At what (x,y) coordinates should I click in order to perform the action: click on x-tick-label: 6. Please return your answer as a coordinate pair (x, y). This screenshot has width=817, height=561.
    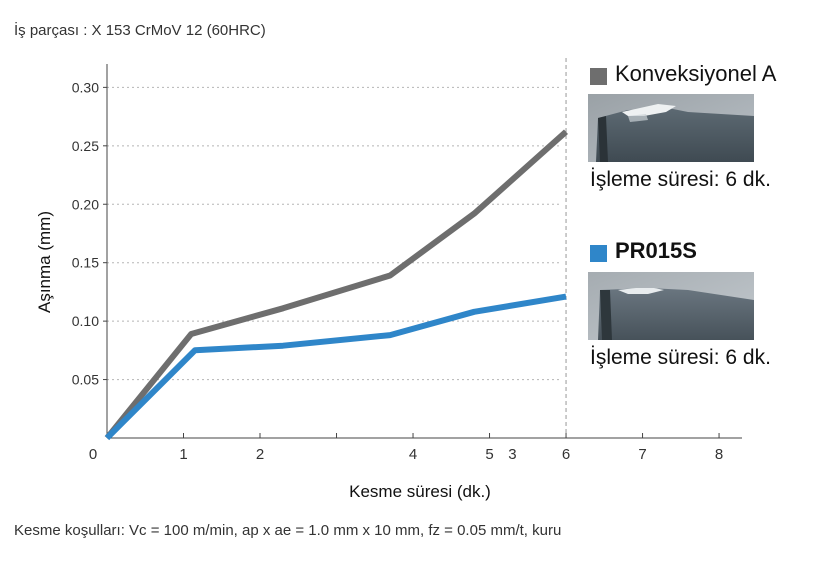
    Looking at the image, I should click on (566, 454).